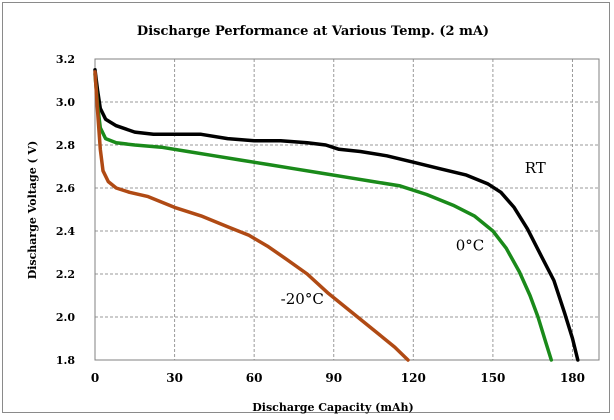 The height and width of the screenshot is (420, 614). What do you see at coordinates (65, 274) in the screenshot?
I see `y-tick-label: 2.2` at bounding box center [65, 274].